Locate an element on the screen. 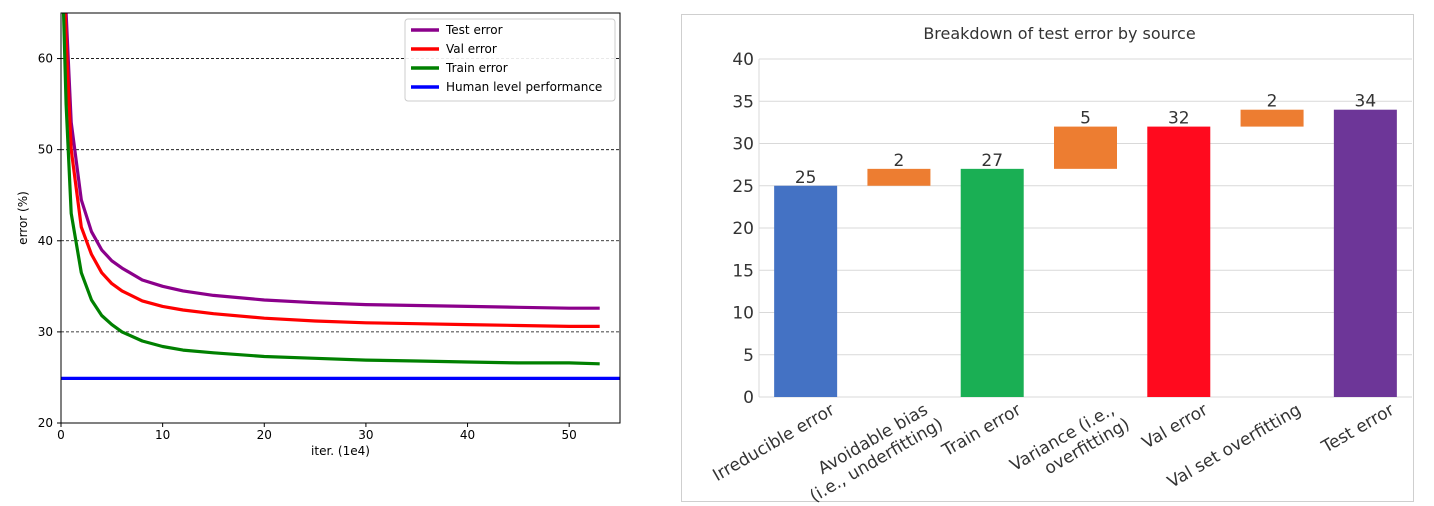 The height and width of the screenshot is (506, 1434). y-tick-label: 60 is located at coordinates (45, 59).